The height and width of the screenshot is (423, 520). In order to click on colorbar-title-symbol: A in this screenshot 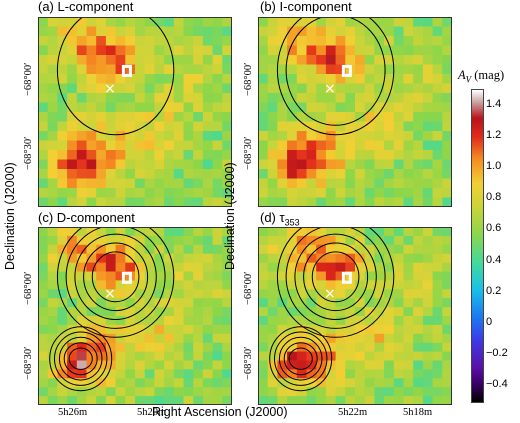, I will do `click(462, 75)`.